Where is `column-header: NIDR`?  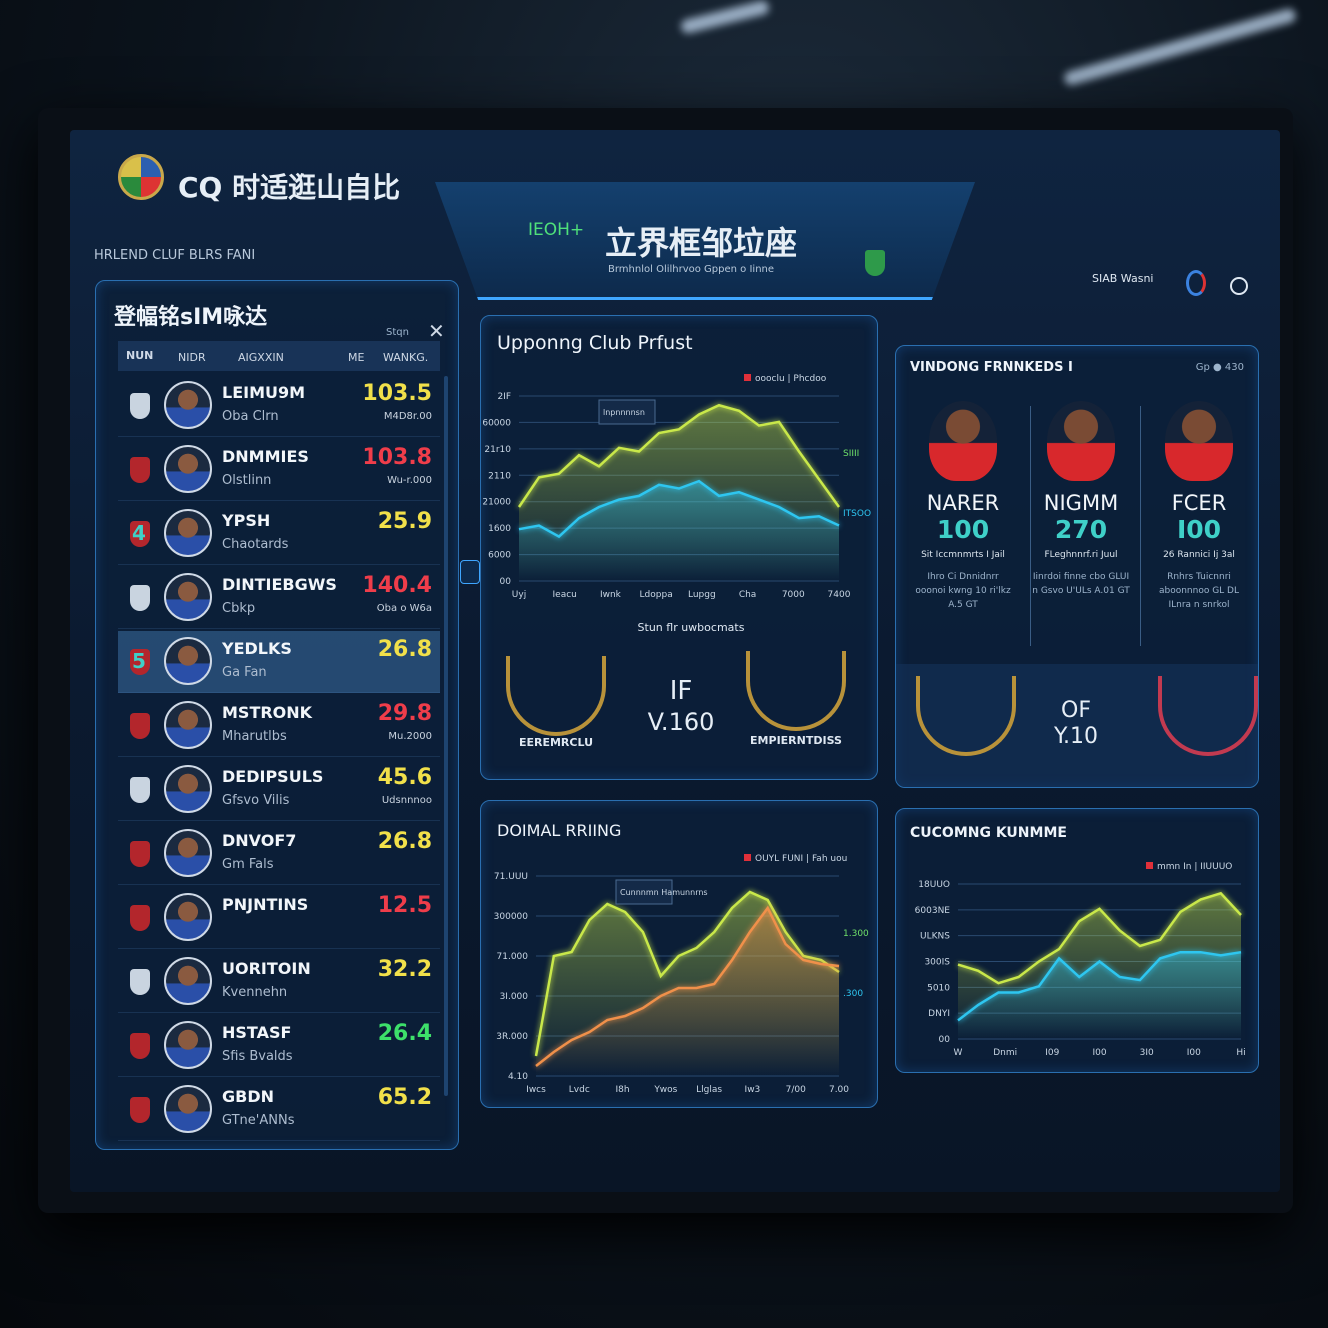
column-header: NIDR is located at coordinates (192, 357).